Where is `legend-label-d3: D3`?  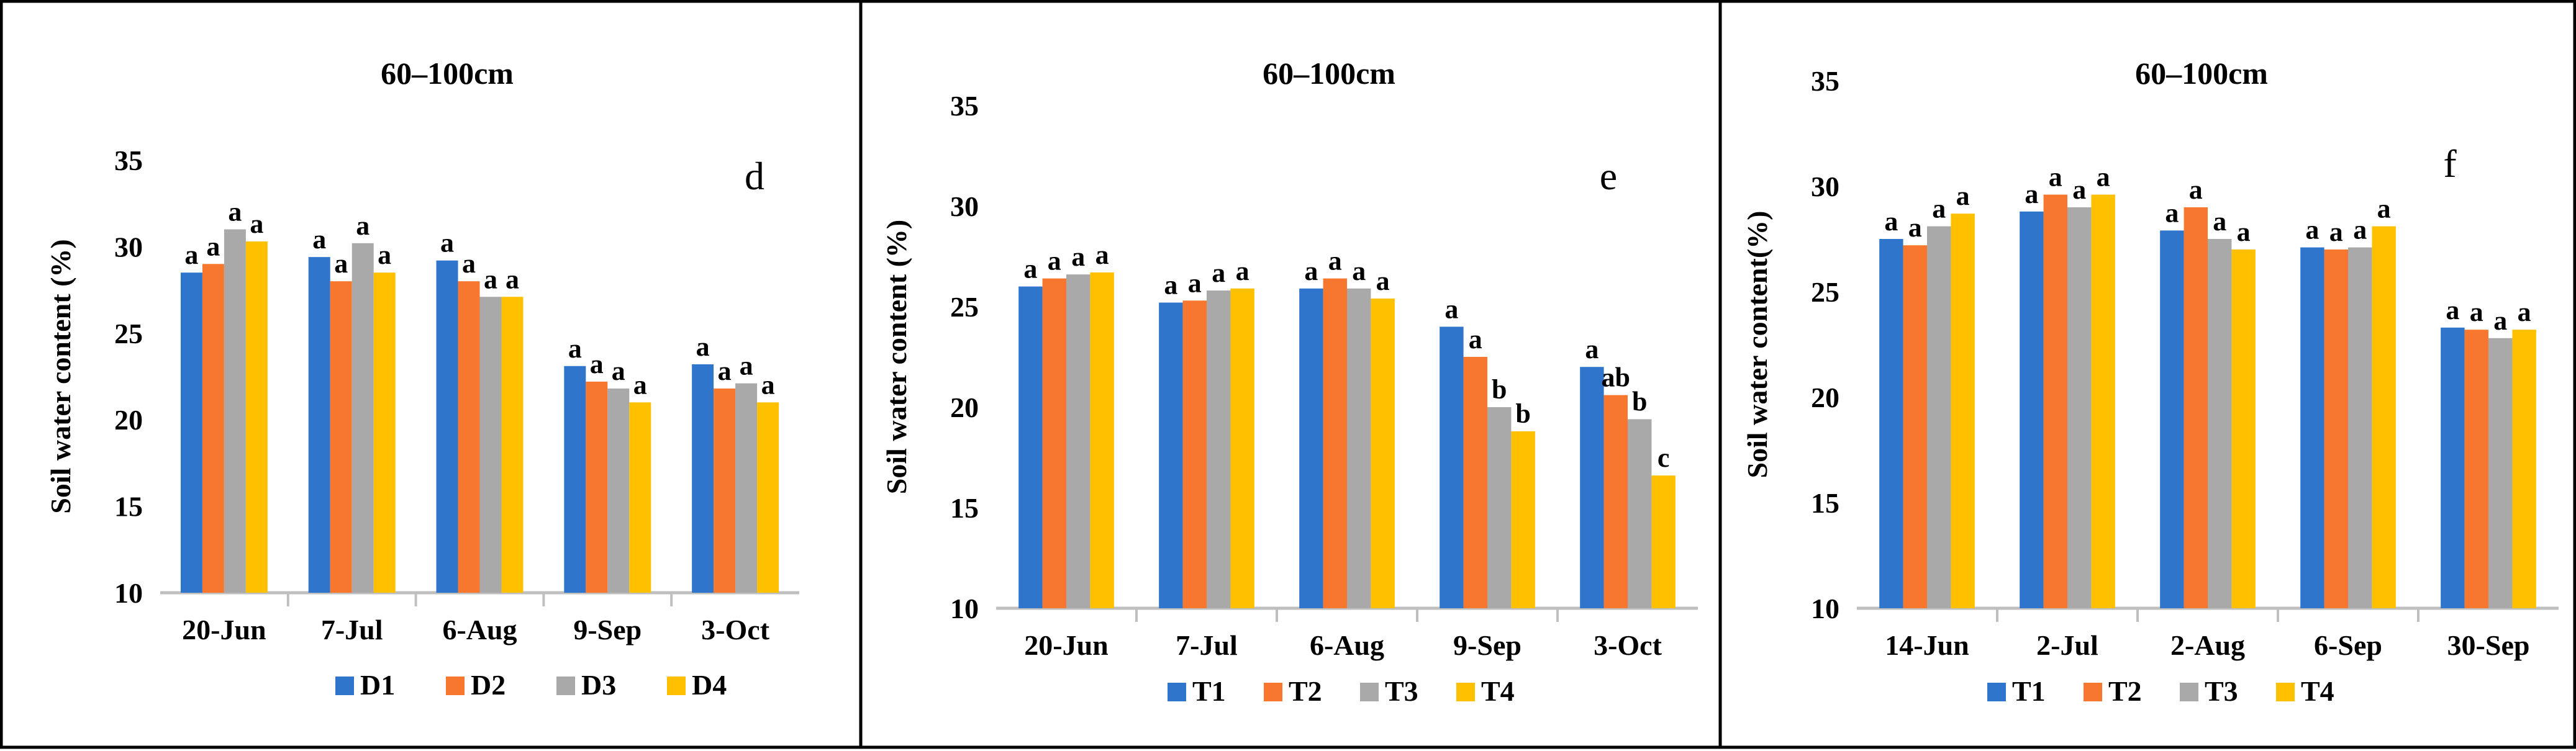
legend-label-d3: D3 is located at coordinates (598, 685).